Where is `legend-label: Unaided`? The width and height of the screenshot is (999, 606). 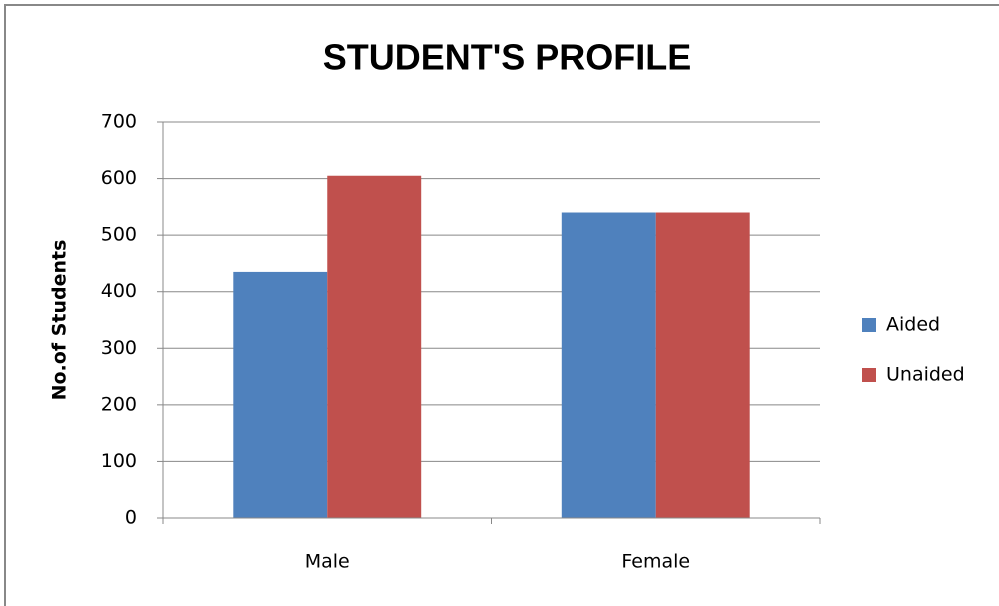 legend-label: Unaided is located at coordinates (925, 375).